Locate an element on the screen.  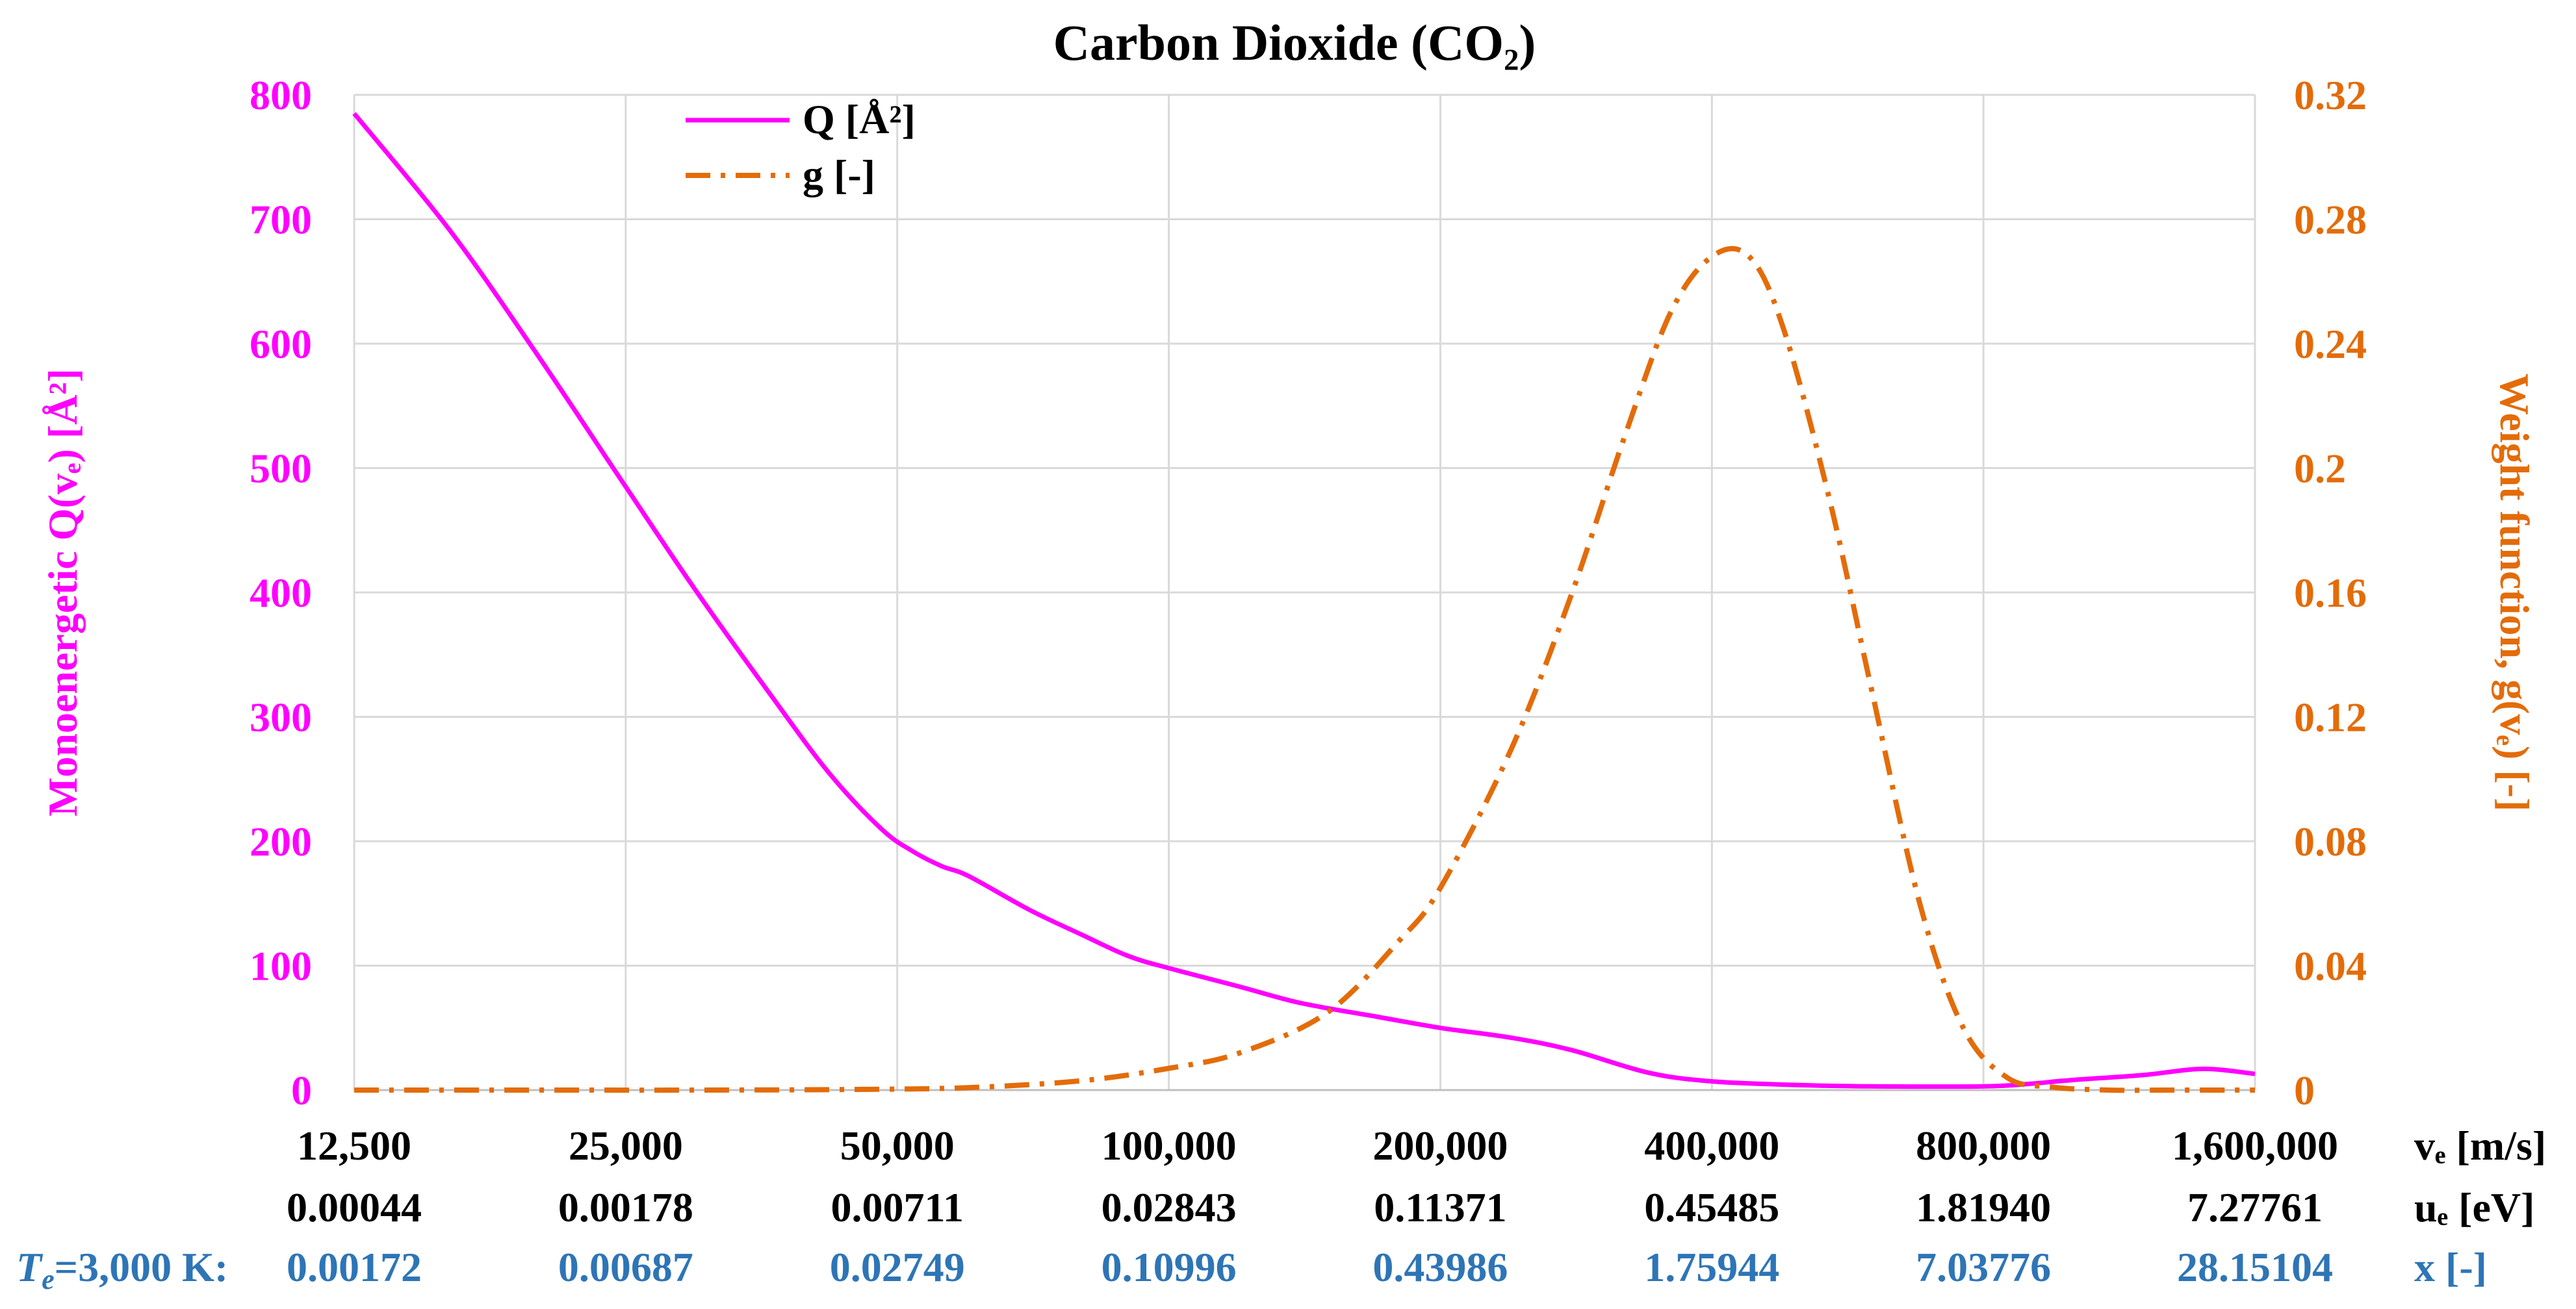
y-right-tick-label: 0.28 is located at coordinates (2330, 220).